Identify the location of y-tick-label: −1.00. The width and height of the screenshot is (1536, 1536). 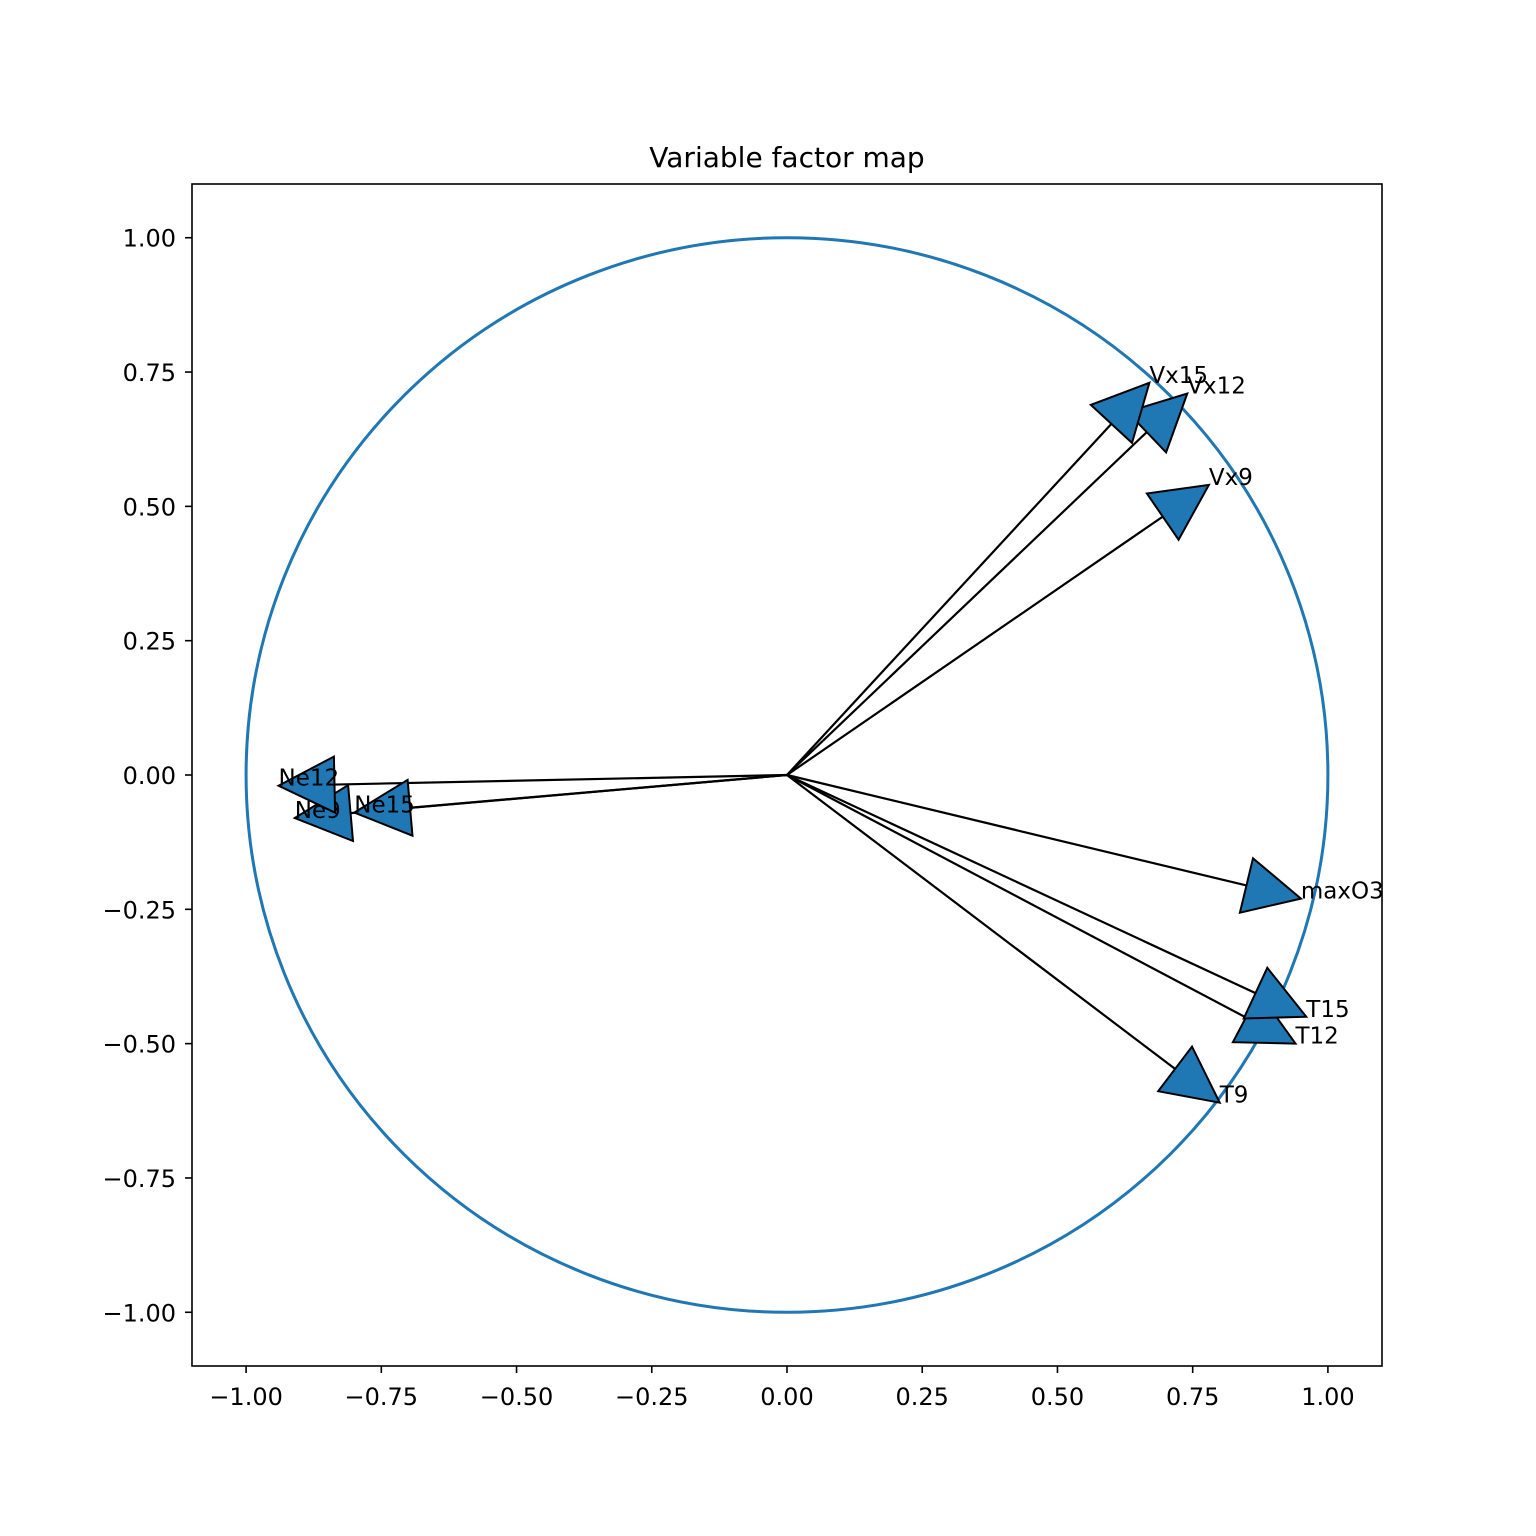
(139, 1313).